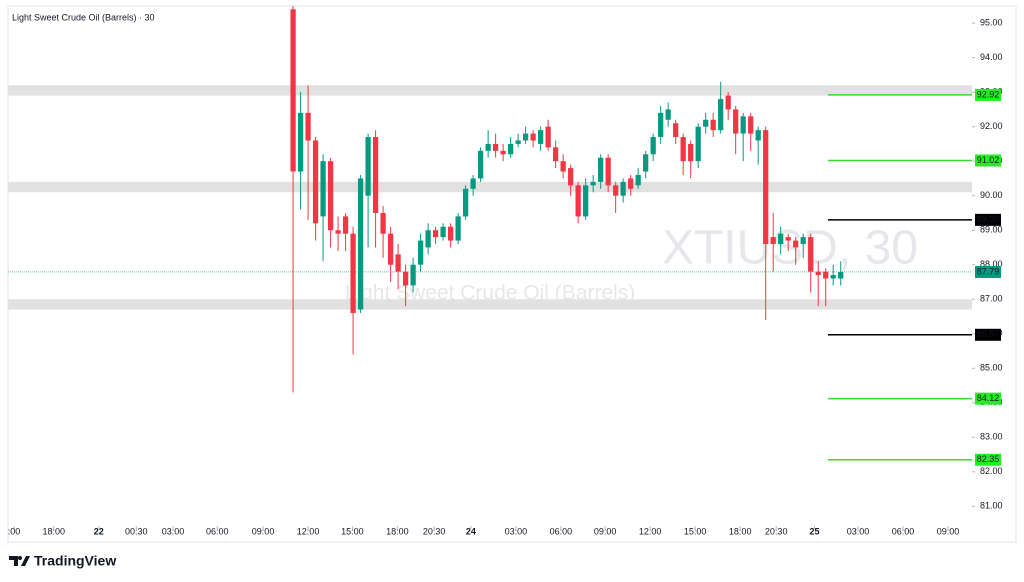 The height and width of the screenshot is (582, 1024). Describe the element at coordinates (991, 471) in the screenshot. I see `y-tick-label: 82.00` at that location.